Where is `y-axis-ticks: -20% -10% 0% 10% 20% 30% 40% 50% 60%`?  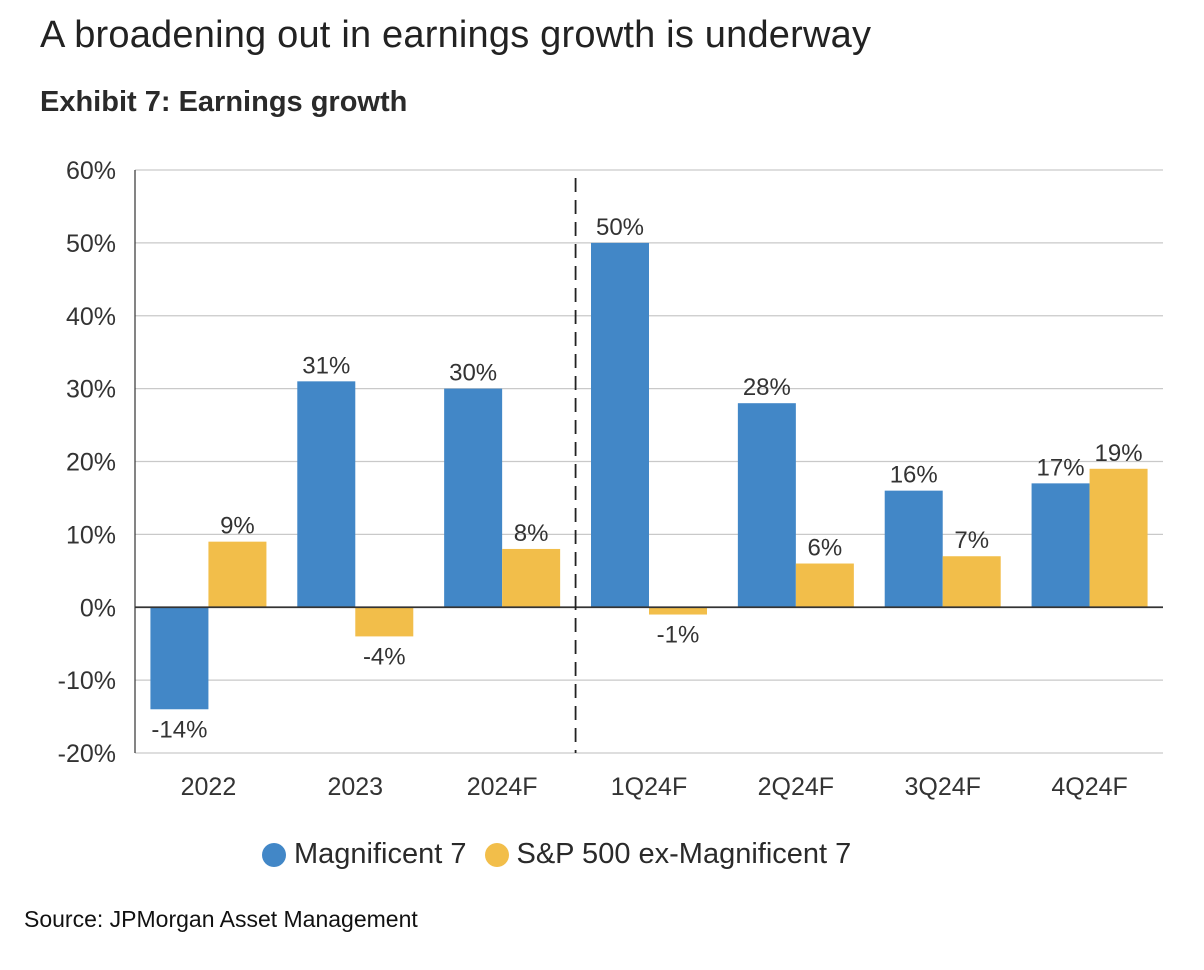 y-axis-ticks: -20% -10% 0% 10% 20% 30% 40% 50% 60% is located at coordinates (87, 462).